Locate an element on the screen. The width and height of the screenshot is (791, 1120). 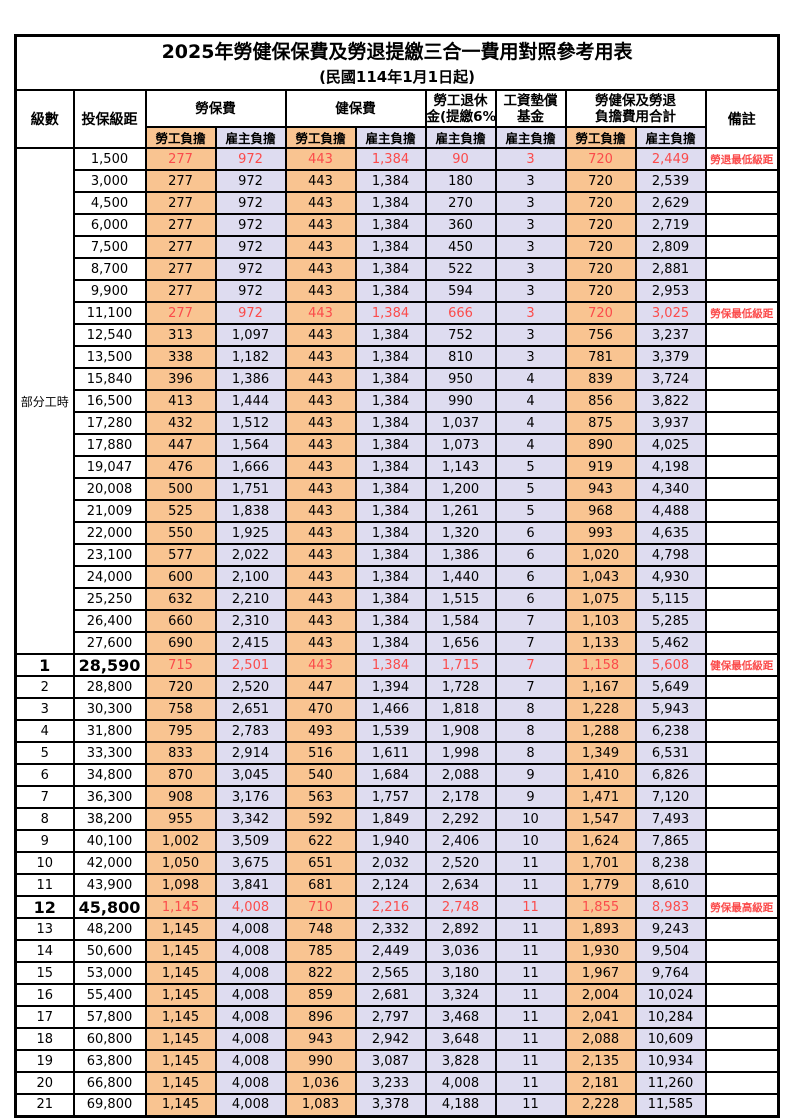
labor-employer-cell: 3,509 is located at coordinates (250, 841).